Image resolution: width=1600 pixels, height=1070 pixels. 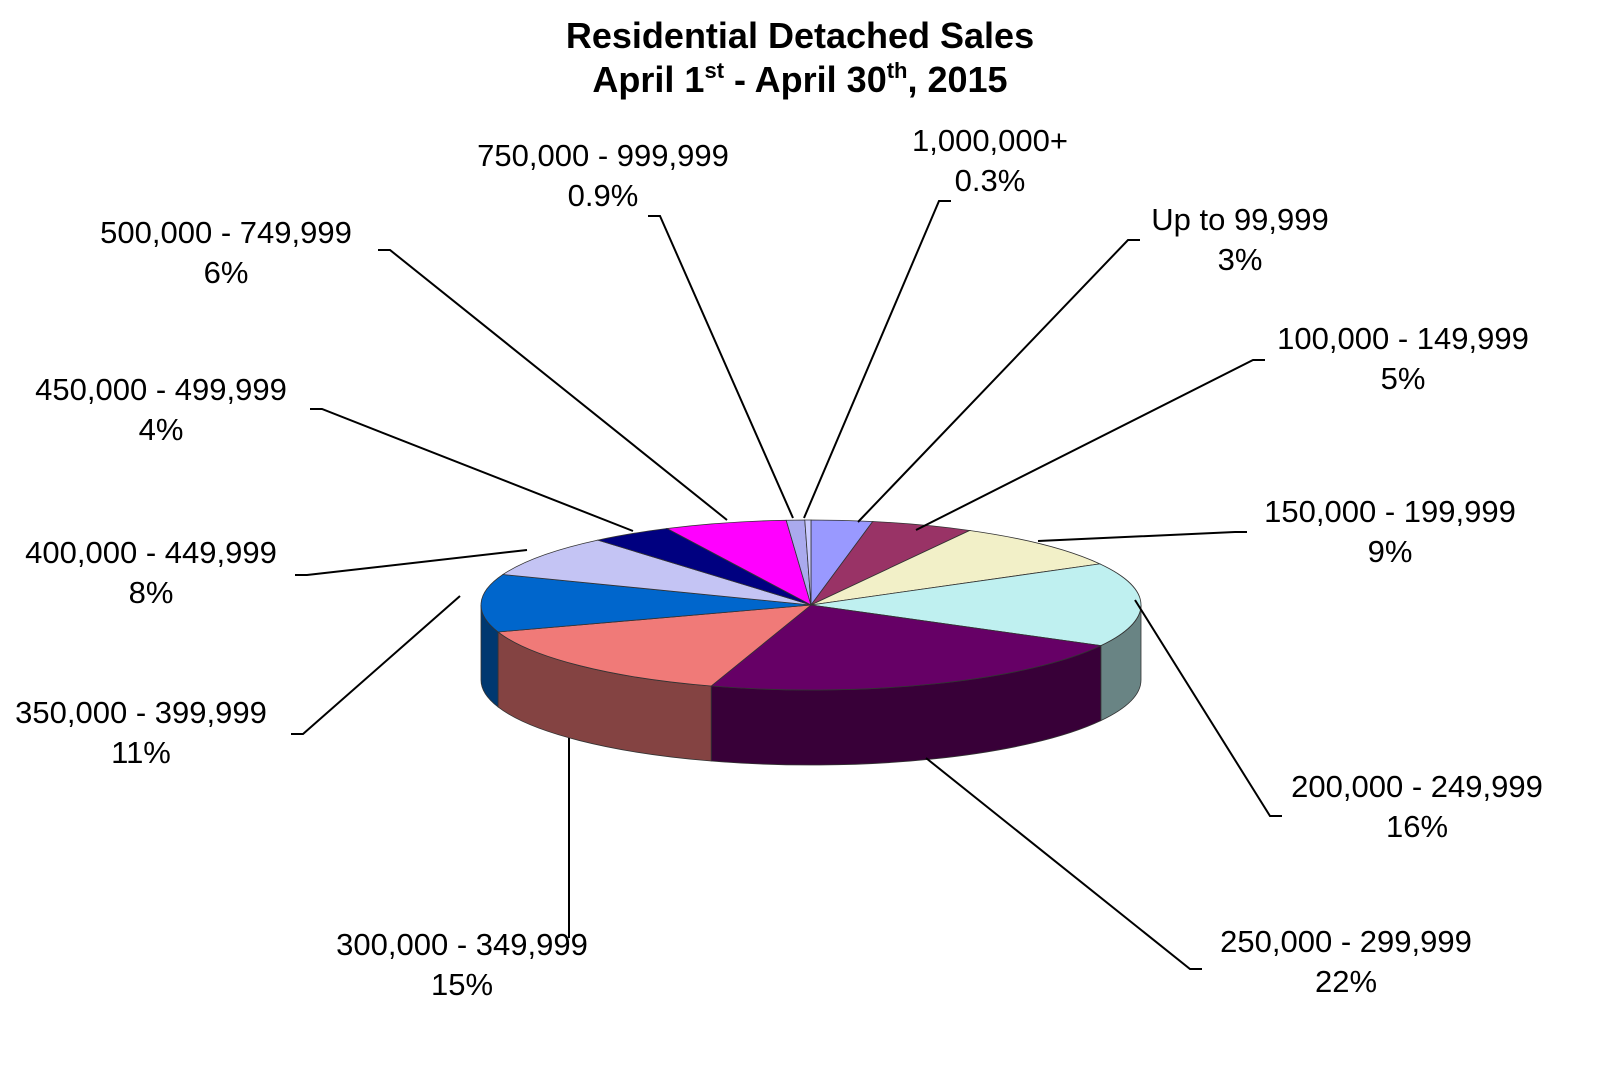 What do you see at coordinates (800, 35) in the screenshot?
I see `chart-title-line1: Residential Detached Sales` at bounding box center [800, 35].